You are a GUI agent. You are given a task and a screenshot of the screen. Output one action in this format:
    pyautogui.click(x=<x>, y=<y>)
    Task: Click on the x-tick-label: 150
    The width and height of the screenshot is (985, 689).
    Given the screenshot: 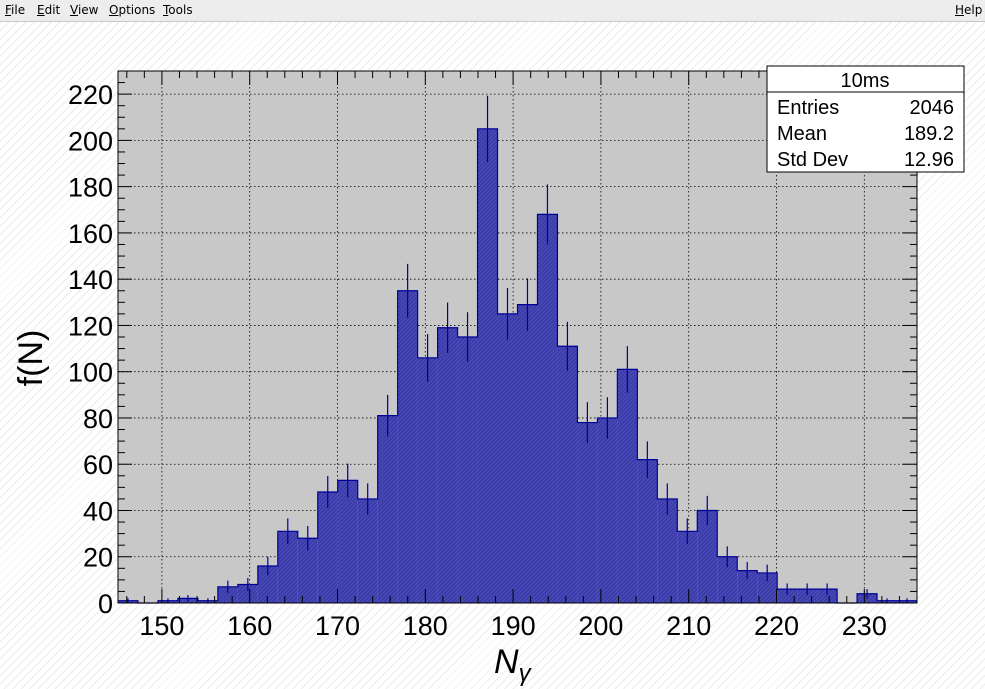 What is the action you would take?
    pyautogui.click(x=161, y=626)
    